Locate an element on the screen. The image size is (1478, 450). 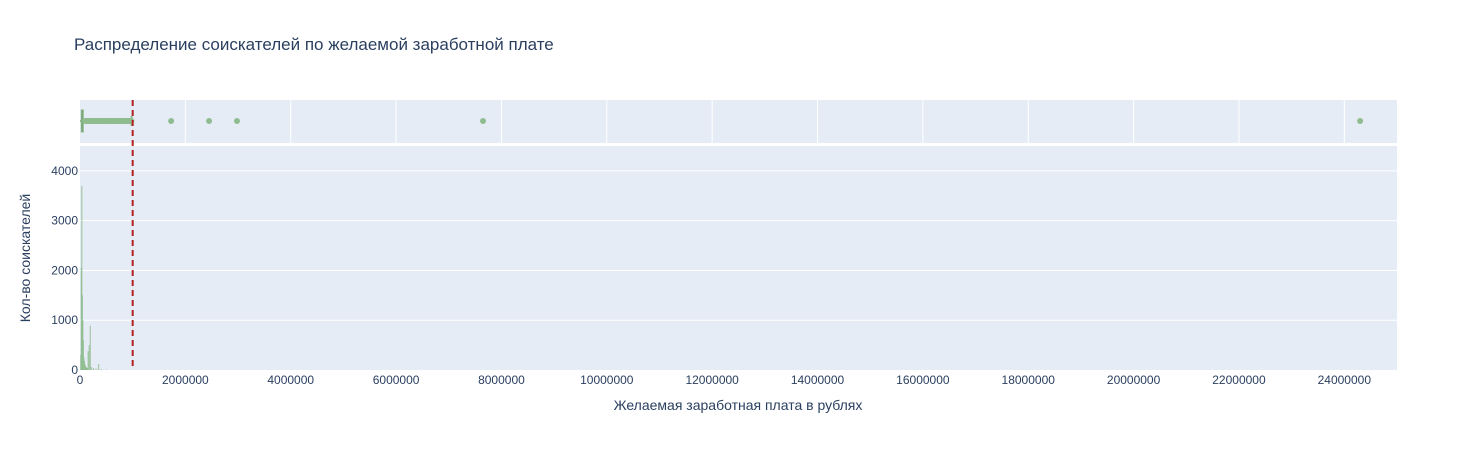
y-tick-label: 4000 is located at coordinates (64, 171).